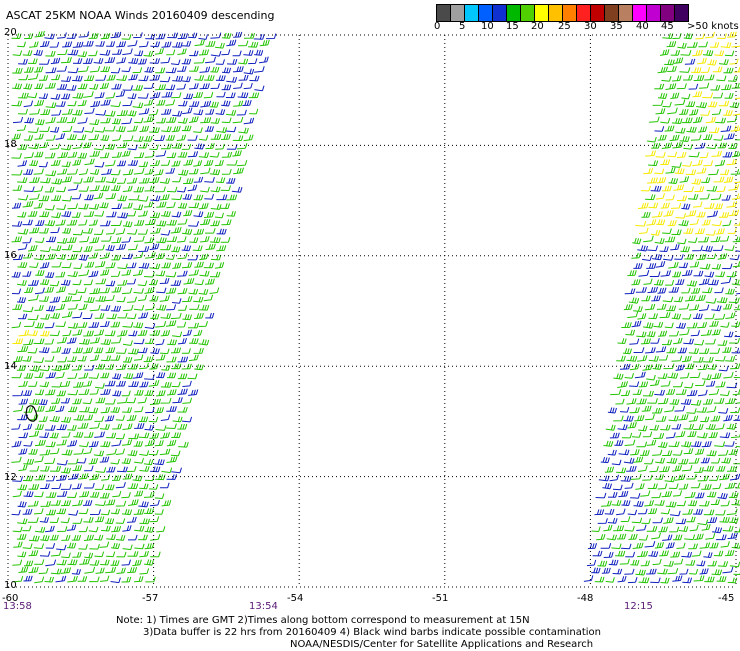  I want to click on colorbar-swatch, so click(528, 13).